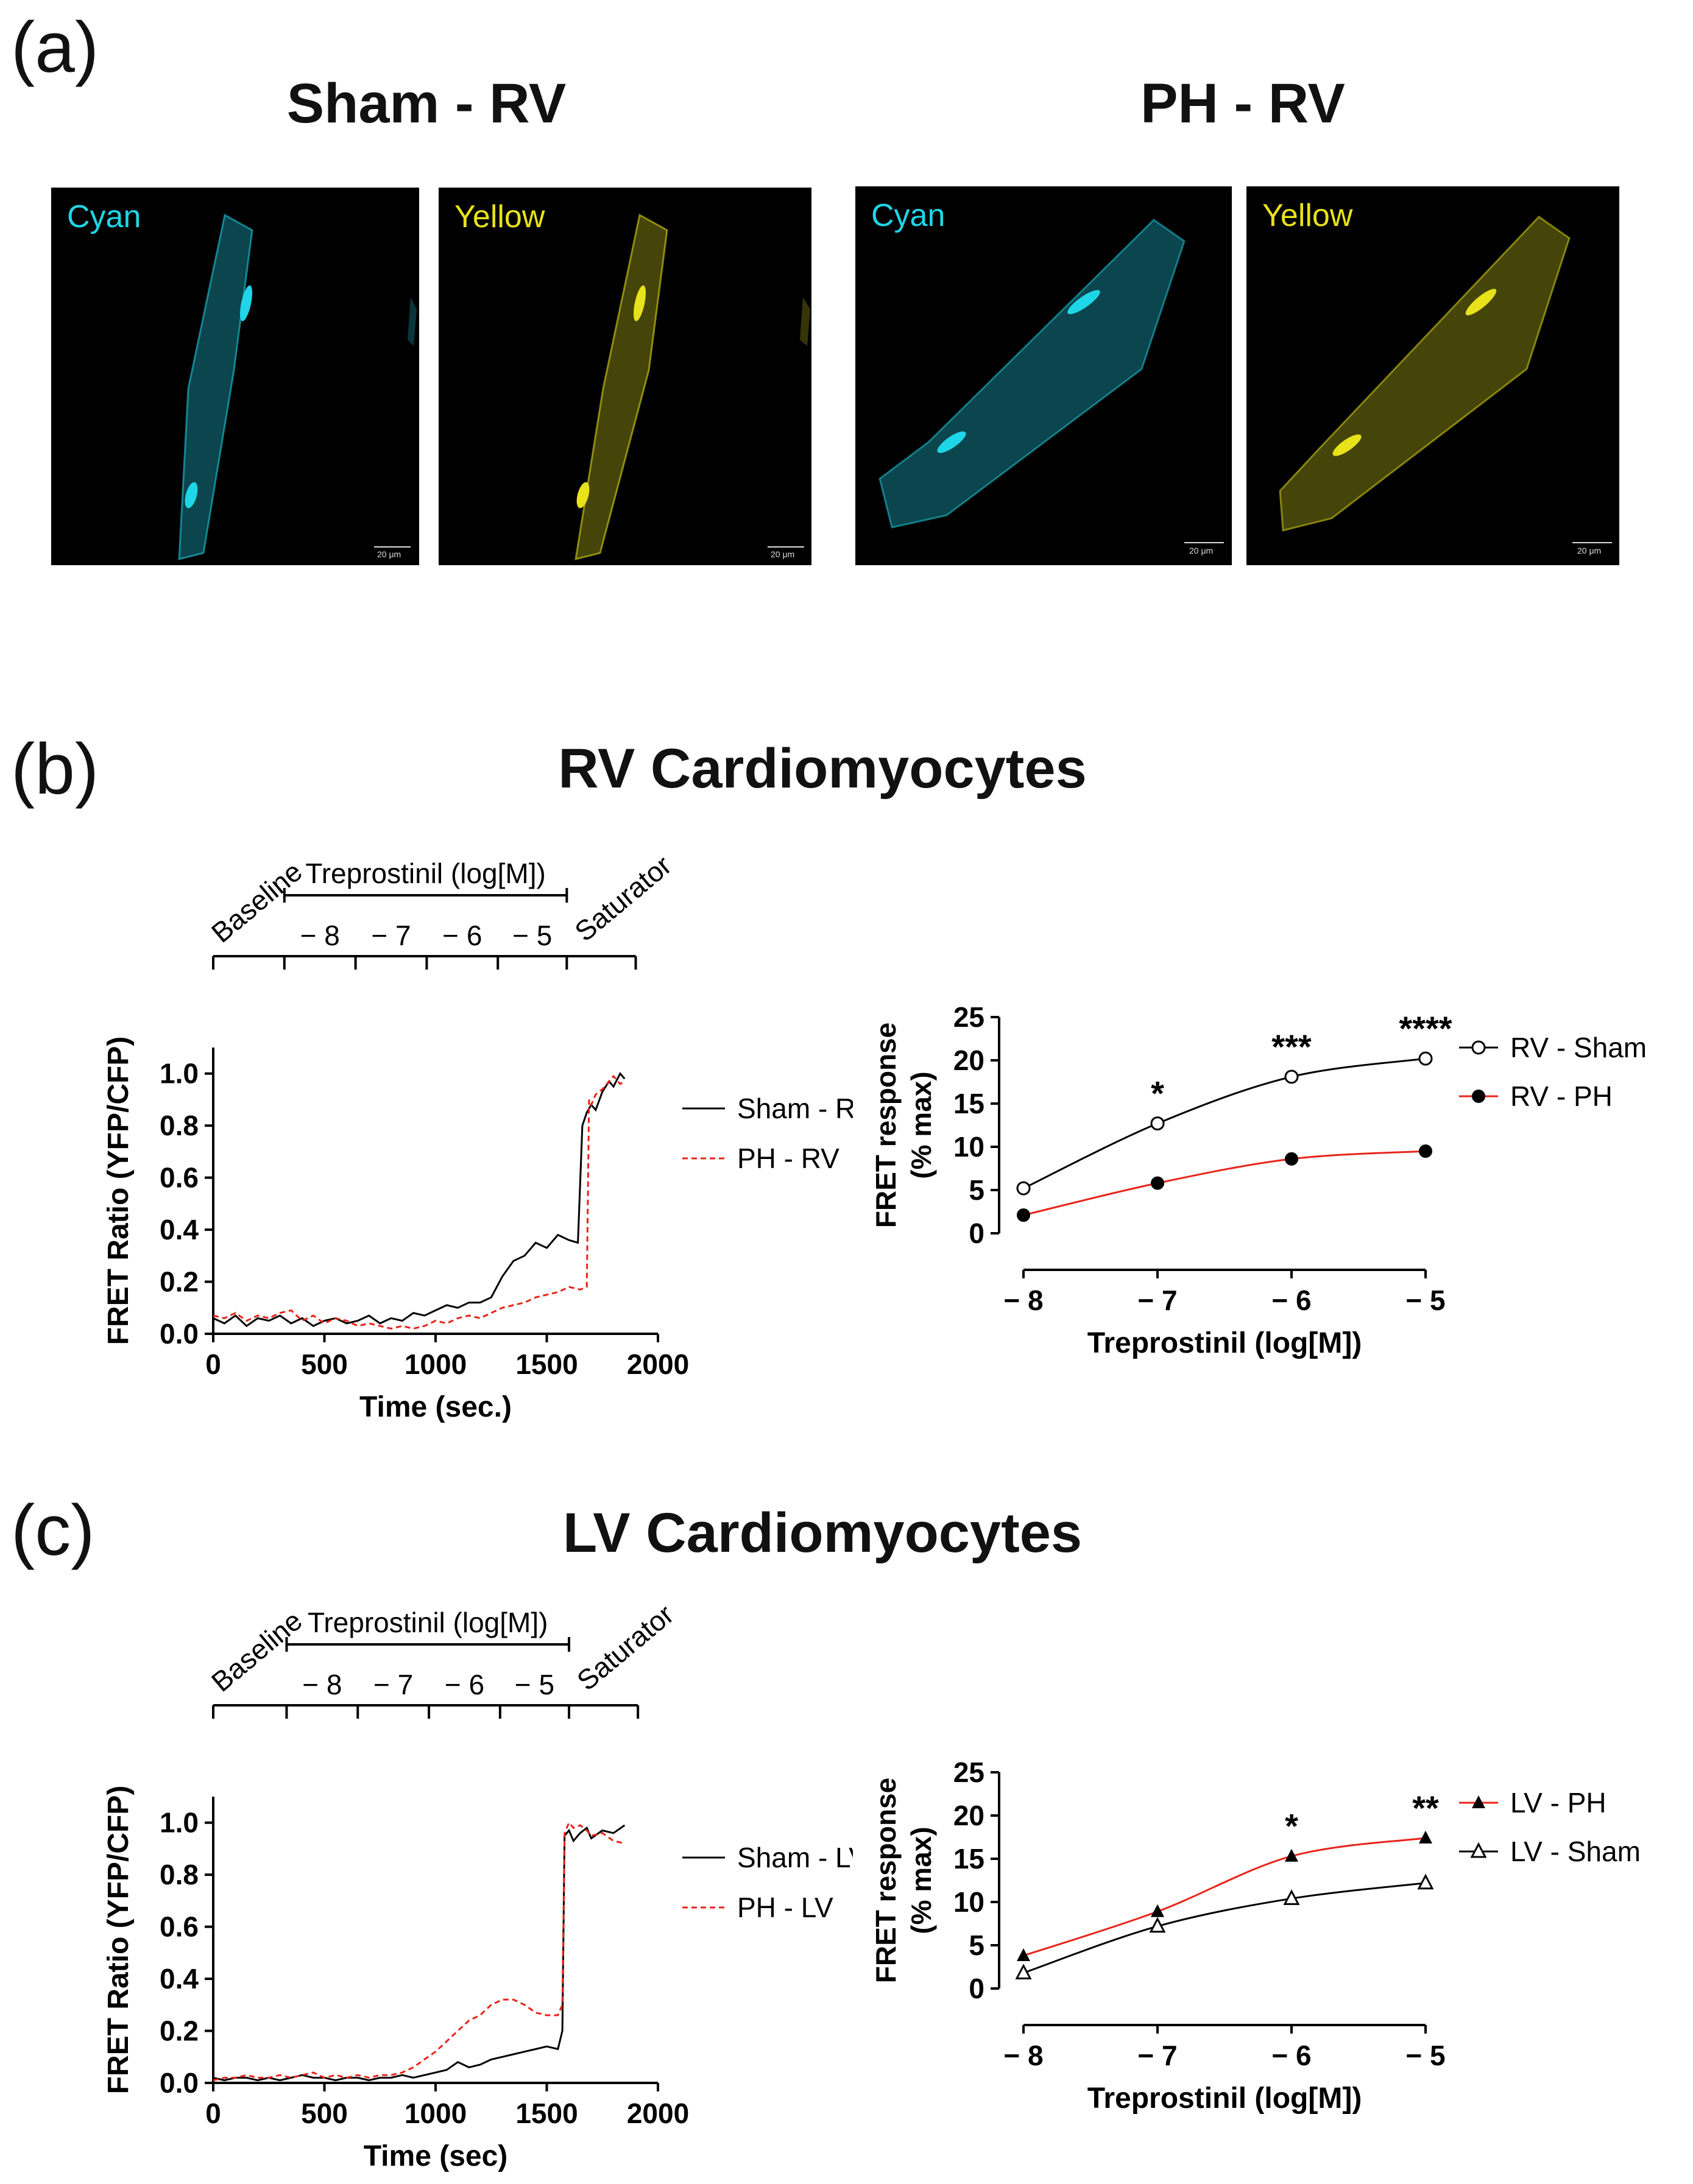 This screenshot has width=1693, height=2184. I want to click on significance-marker: ***, so click(1291, 1046).